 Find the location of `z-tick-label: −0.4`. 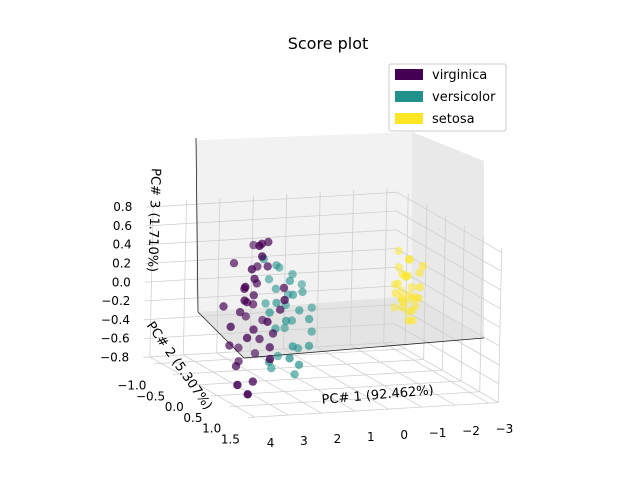

z-tick-label: −0.4 is located at coordinates (115, 320).